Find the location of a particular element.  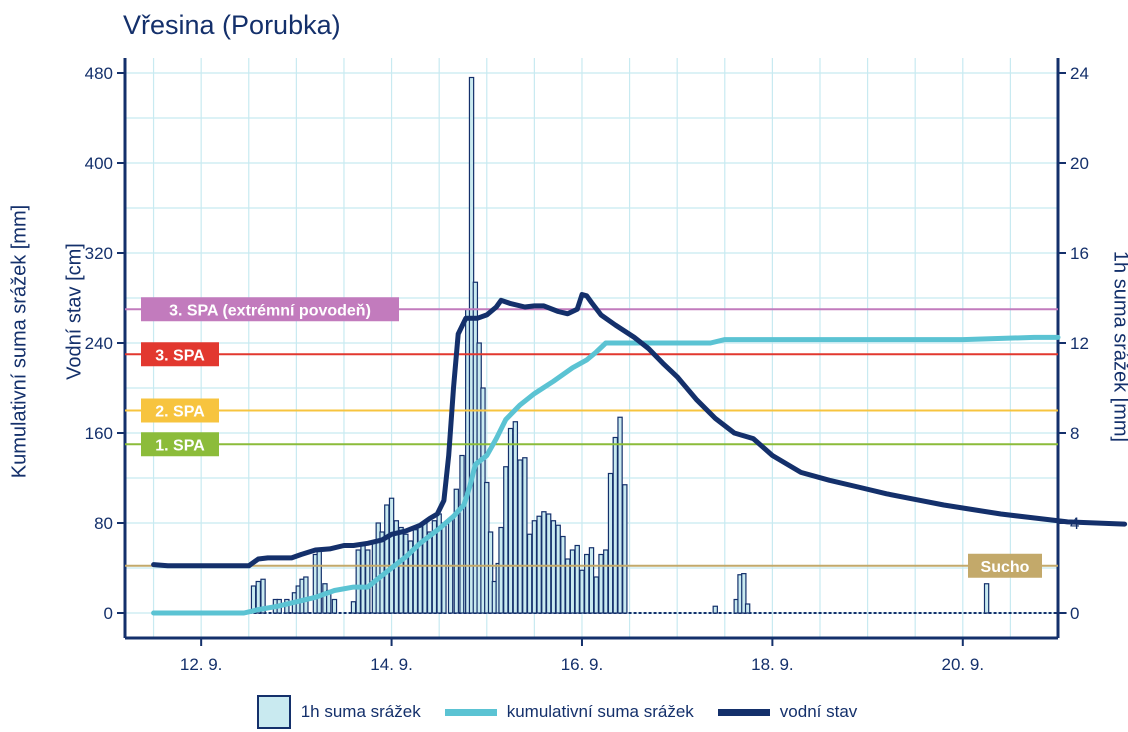

x-tick-label: 16. 9. is located at coordinates (582, 664).